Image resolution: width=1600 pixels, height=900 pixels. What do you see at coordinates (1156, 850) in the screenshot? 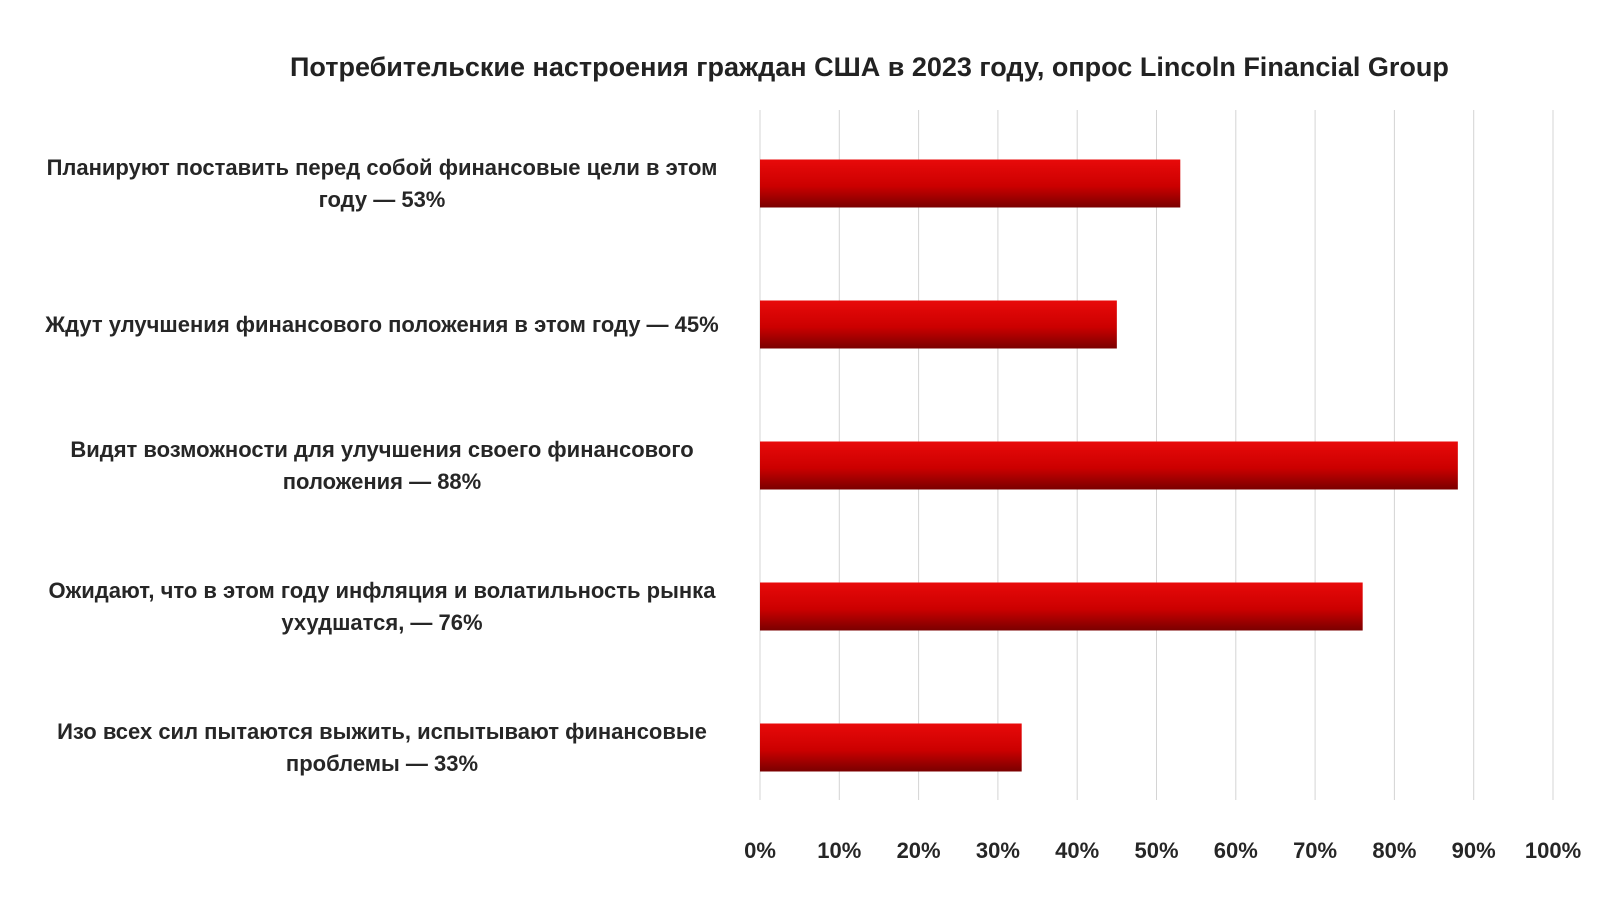
I see `x-tick-label-50: 50%` at bounding box center [1156, 850].